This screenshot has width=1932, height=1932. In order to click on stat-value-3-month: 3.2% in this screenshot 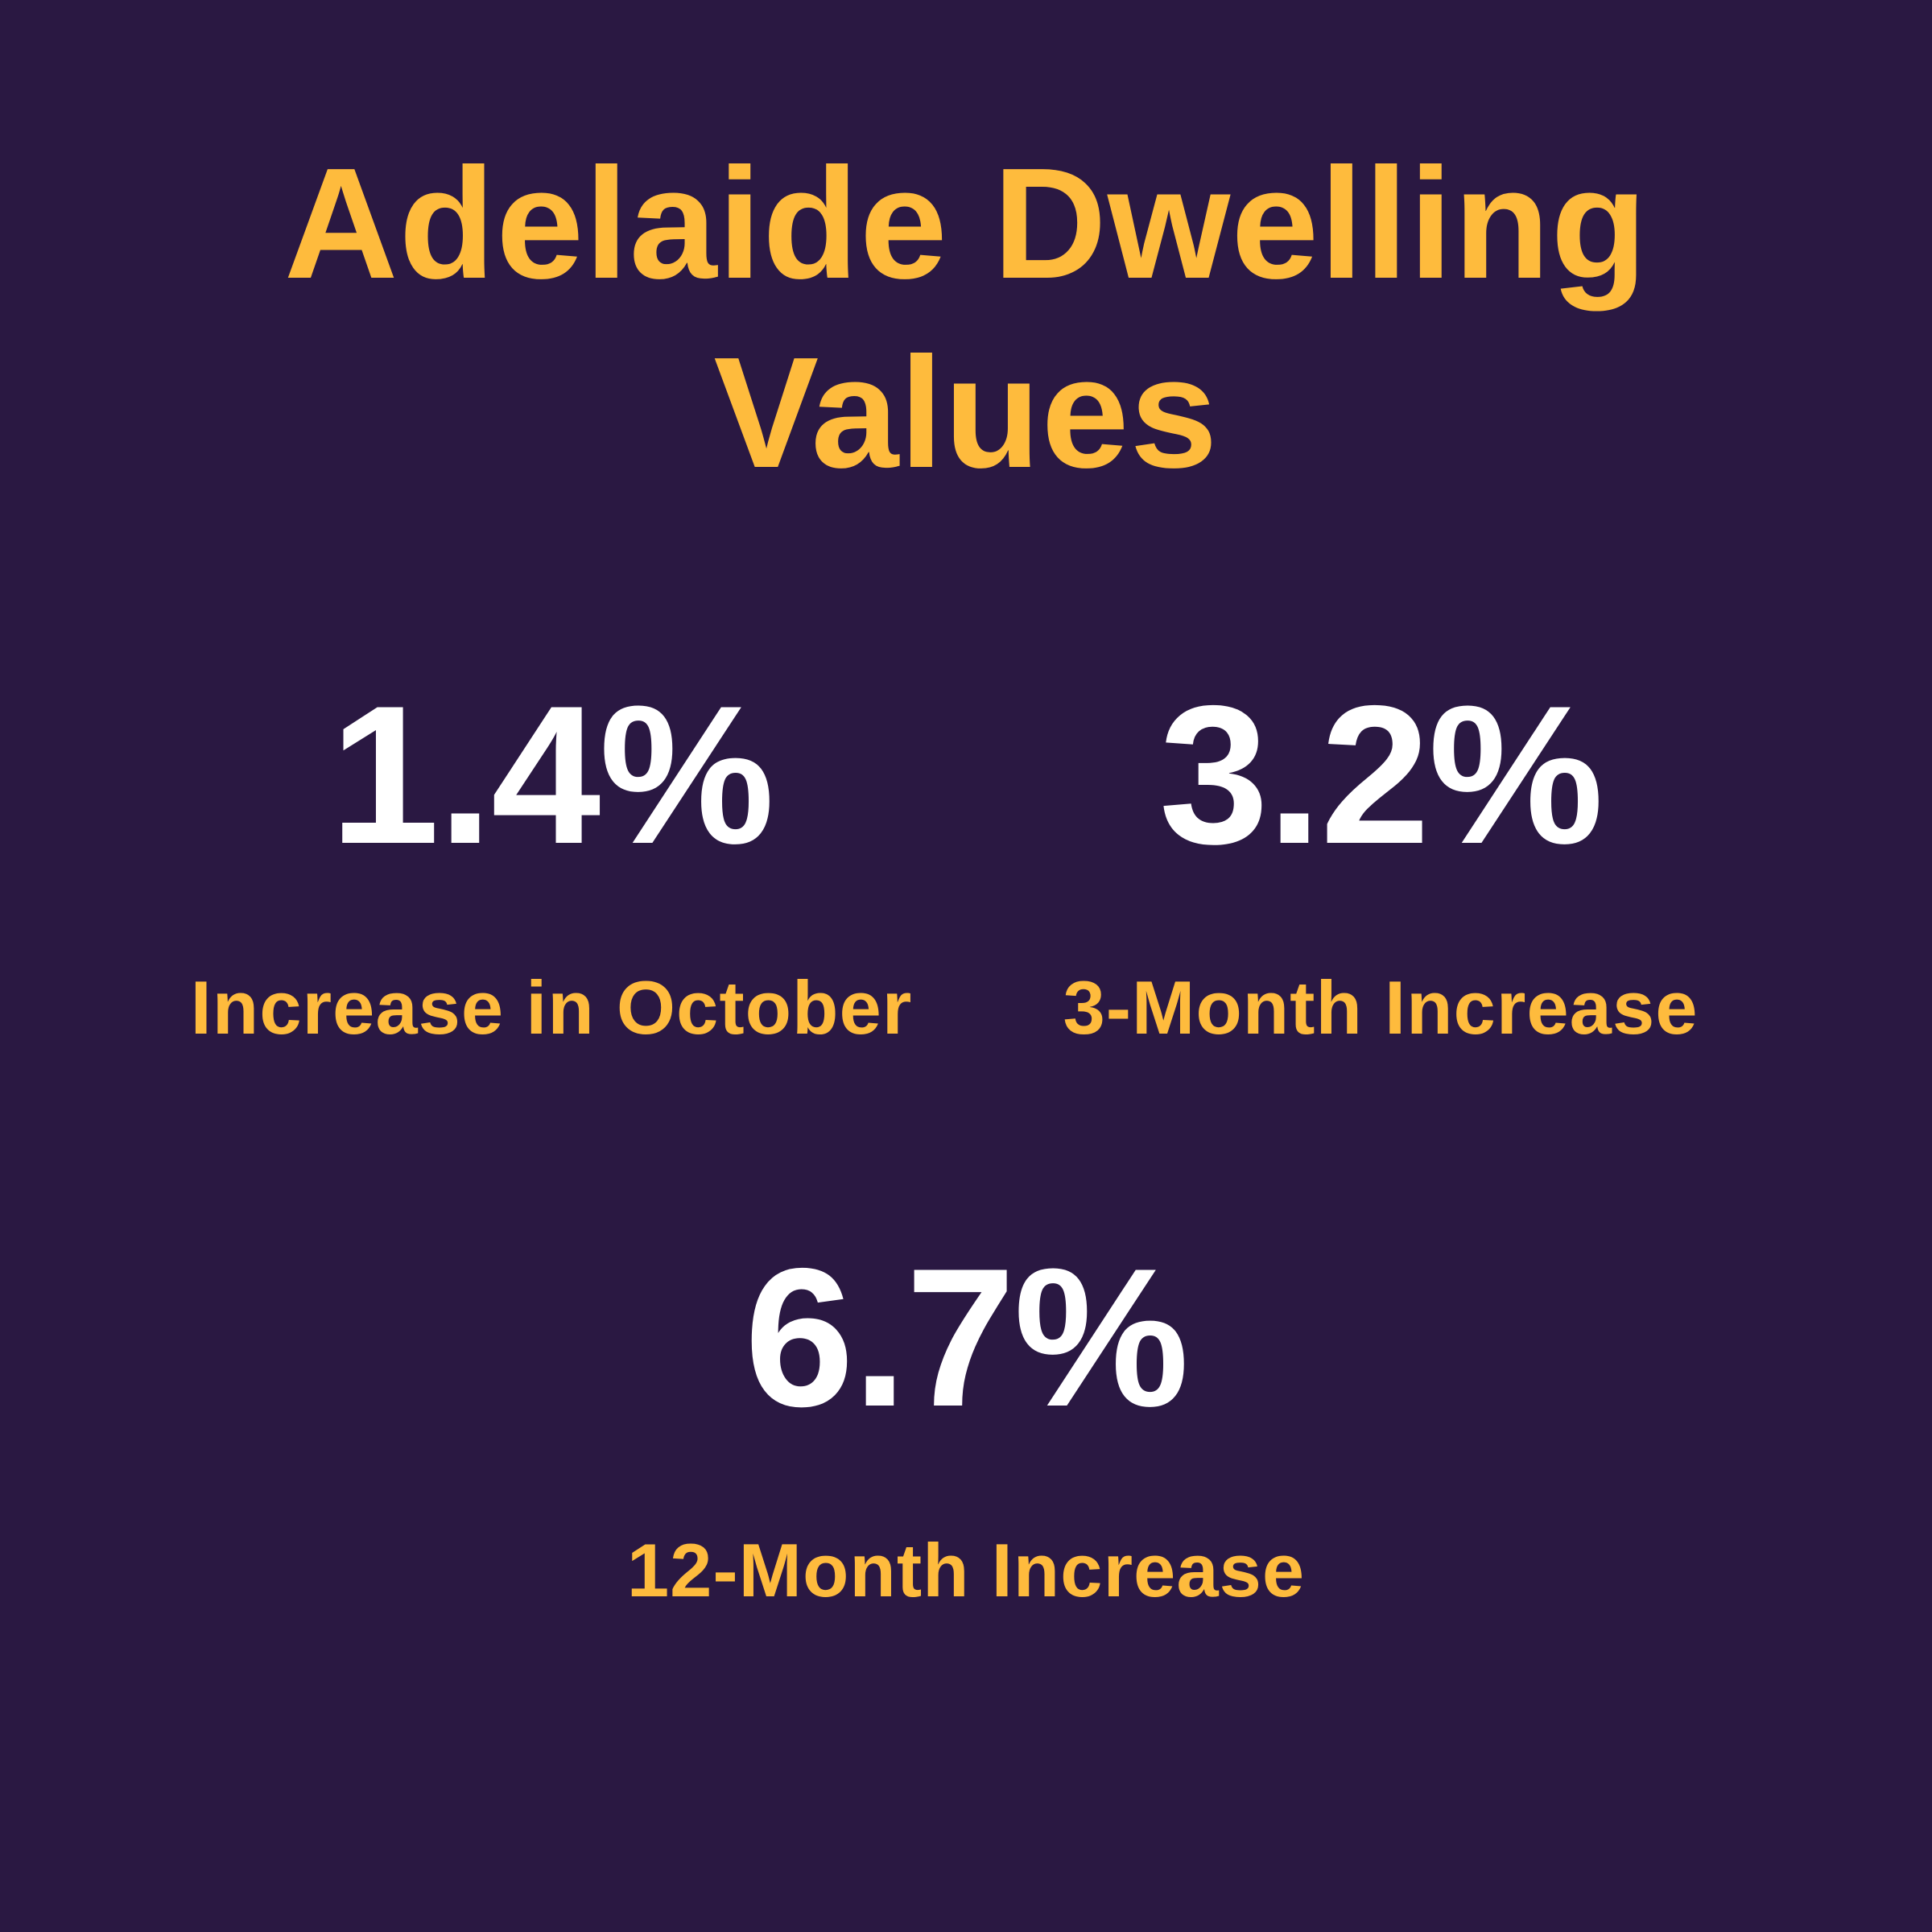, I will do `click(1381, 775)`.